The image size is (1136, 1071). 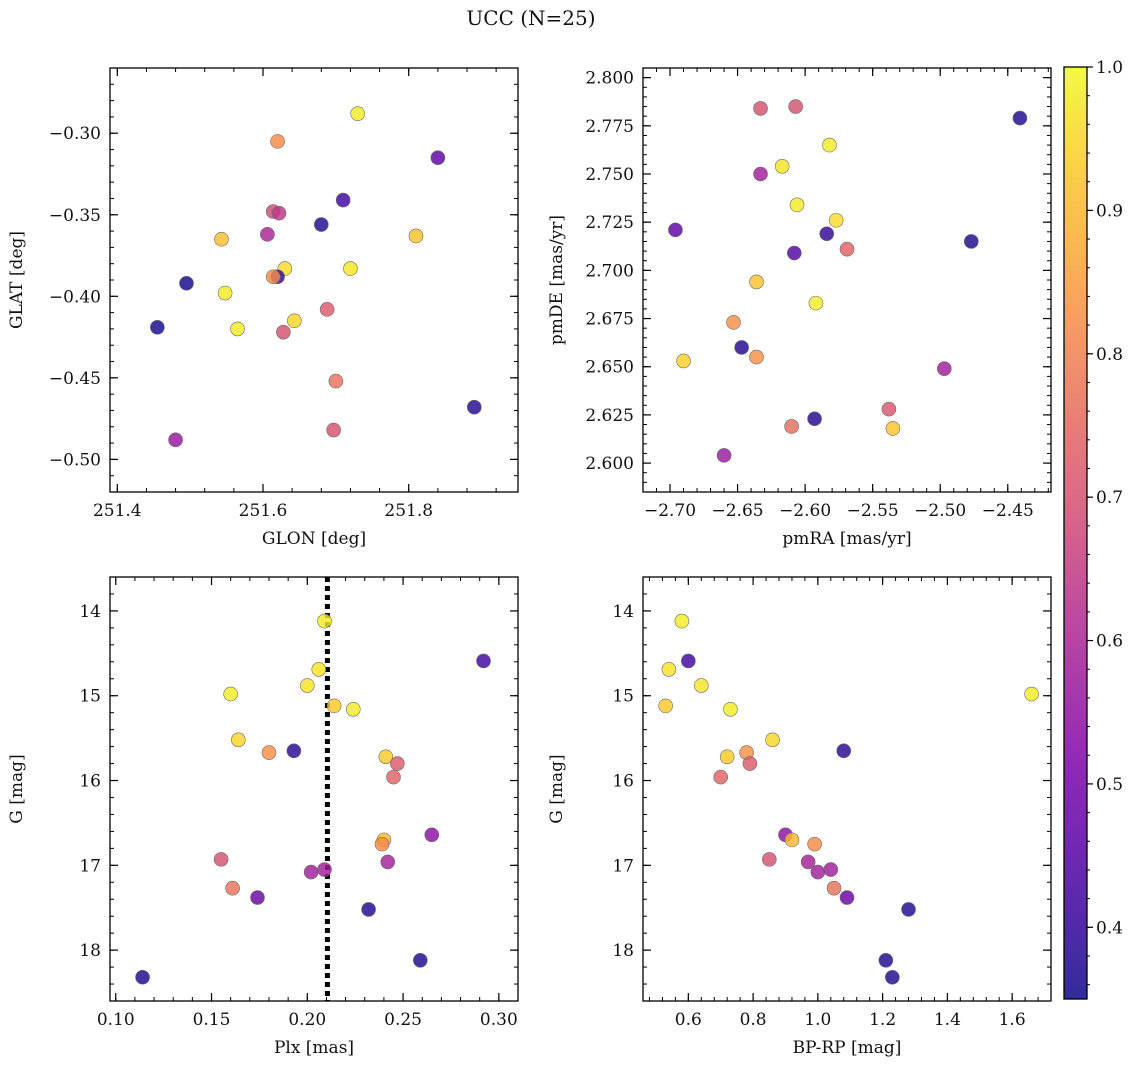 What do you see at coordinates (1109, 928) in the screenshot?
I see `colorbar-tick-label: 0.4` at bounding box center [1109, 928].